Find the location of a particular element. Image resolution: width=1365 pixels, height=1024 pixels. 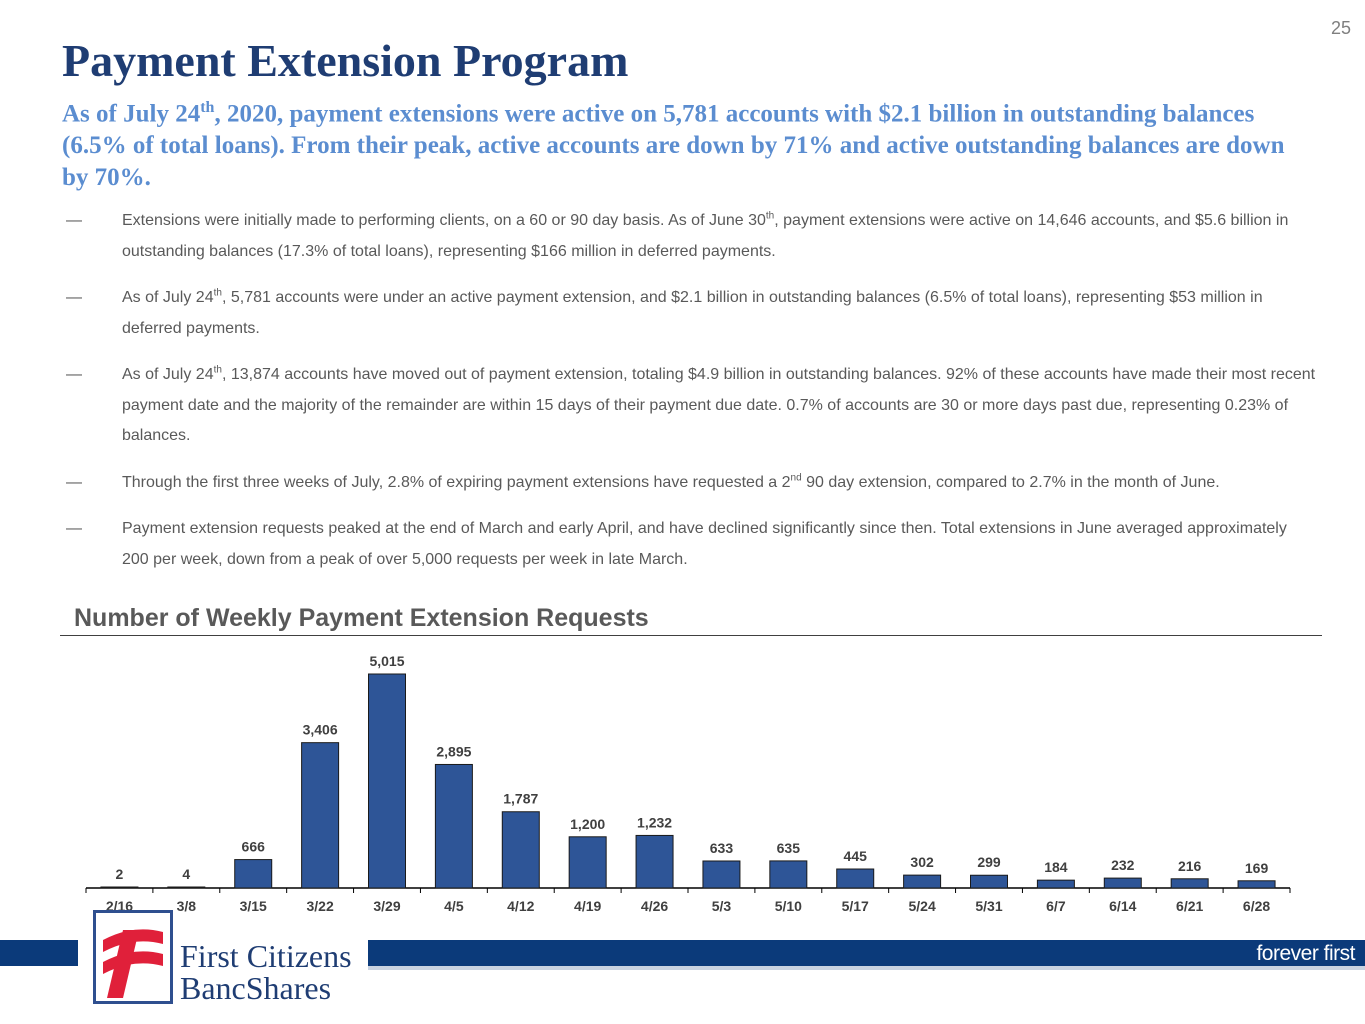

data-label: 299 is located at coordinates (989, 862).